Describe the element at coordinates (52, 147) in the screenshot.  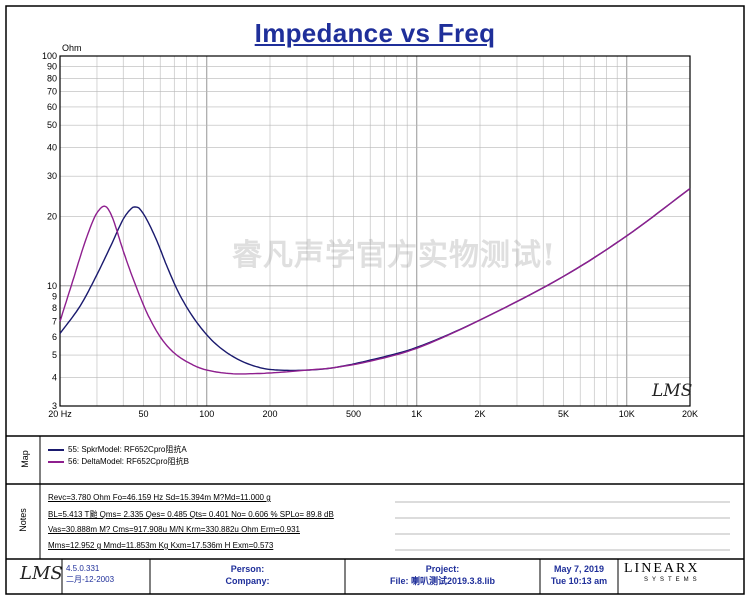
I see `y-tick-label: 40` at that location.